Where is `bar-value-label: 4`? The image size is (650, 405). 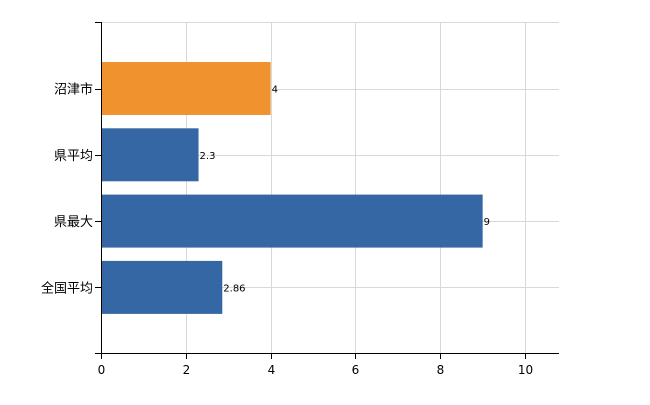
bar-value-label: 4 is located at coordinates (275, 90).